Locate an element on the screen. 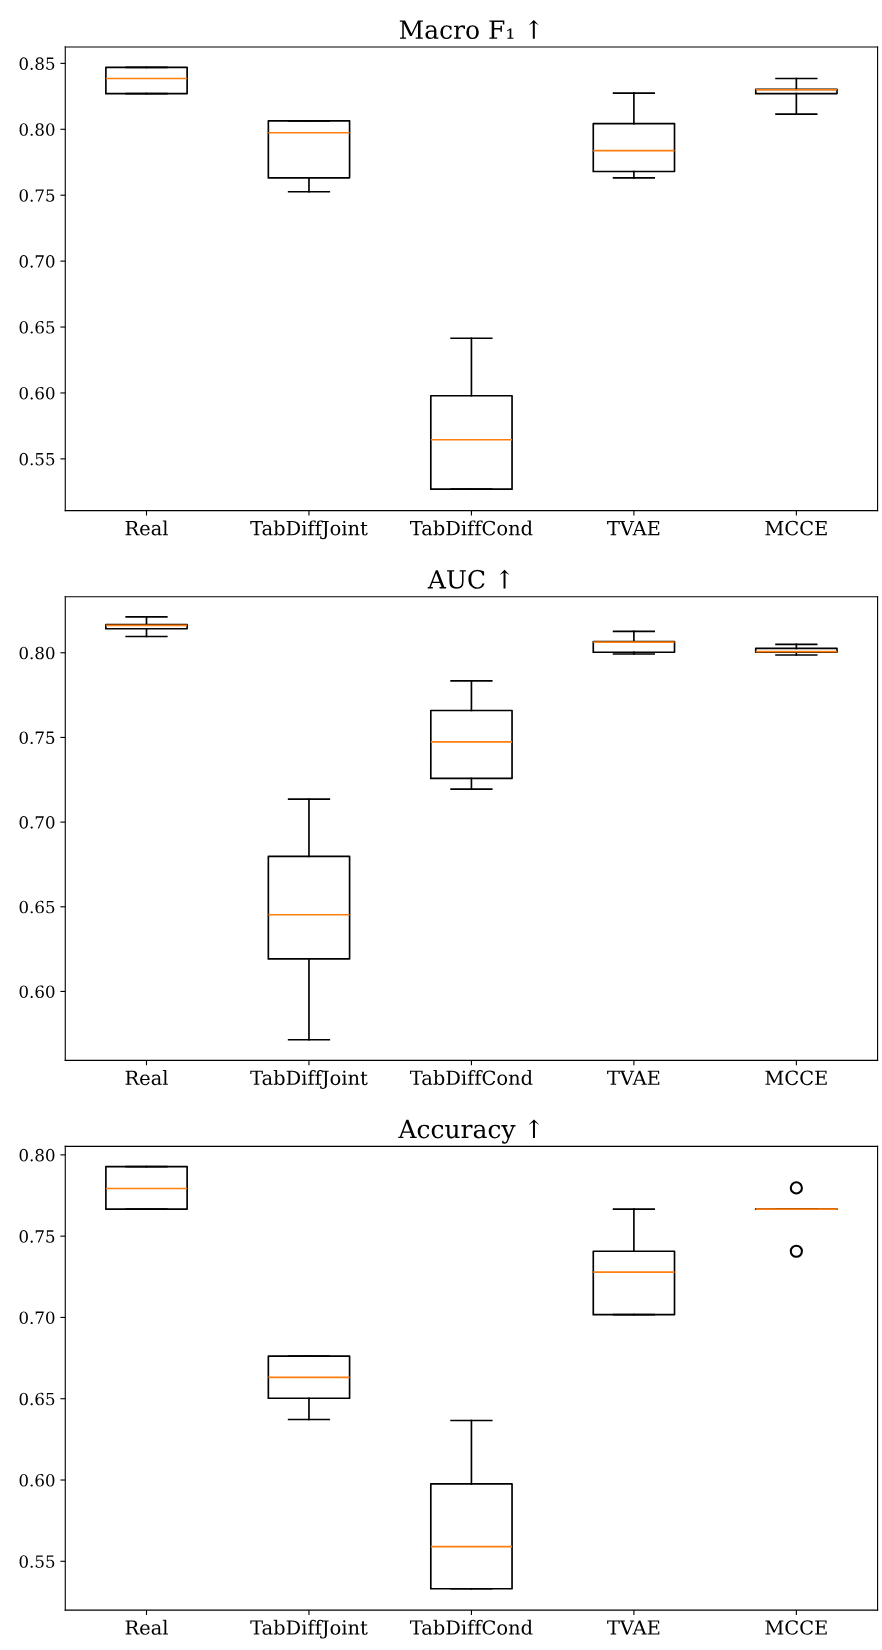  chart-title: Accuracy ↑ is located at coordinates (469, 1131).